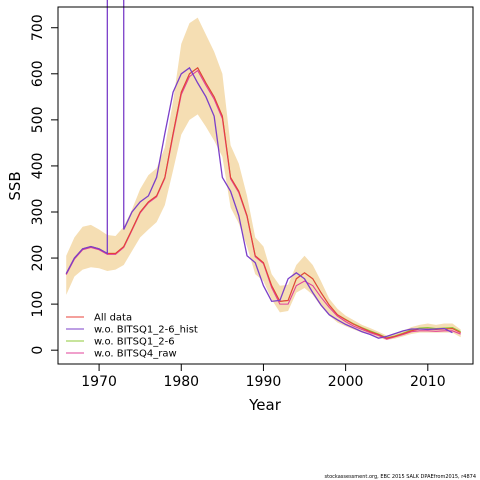 This screenshot has width=480, height=480. What do you see at coordinates (38, 73) in the screenshot?
I see `y-tick-label: 600` at bounding box center [38, 73].